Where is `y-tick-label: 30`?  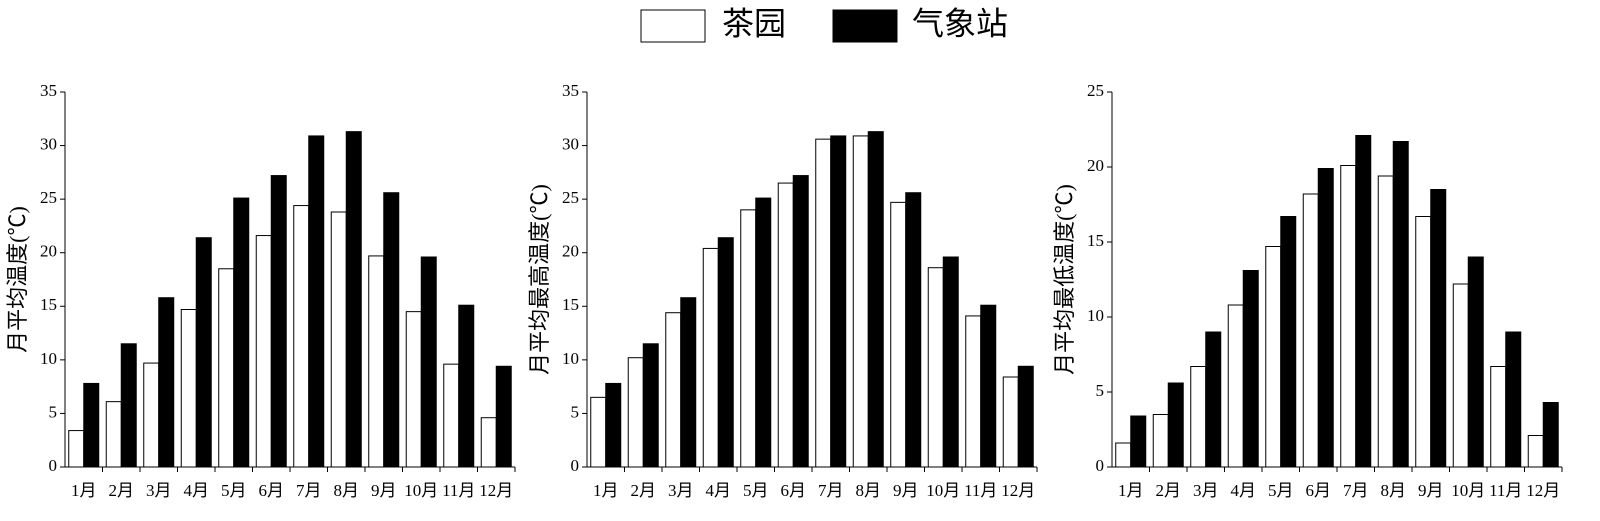 y-tick-label: 30 is located at coordinates (570, 143).